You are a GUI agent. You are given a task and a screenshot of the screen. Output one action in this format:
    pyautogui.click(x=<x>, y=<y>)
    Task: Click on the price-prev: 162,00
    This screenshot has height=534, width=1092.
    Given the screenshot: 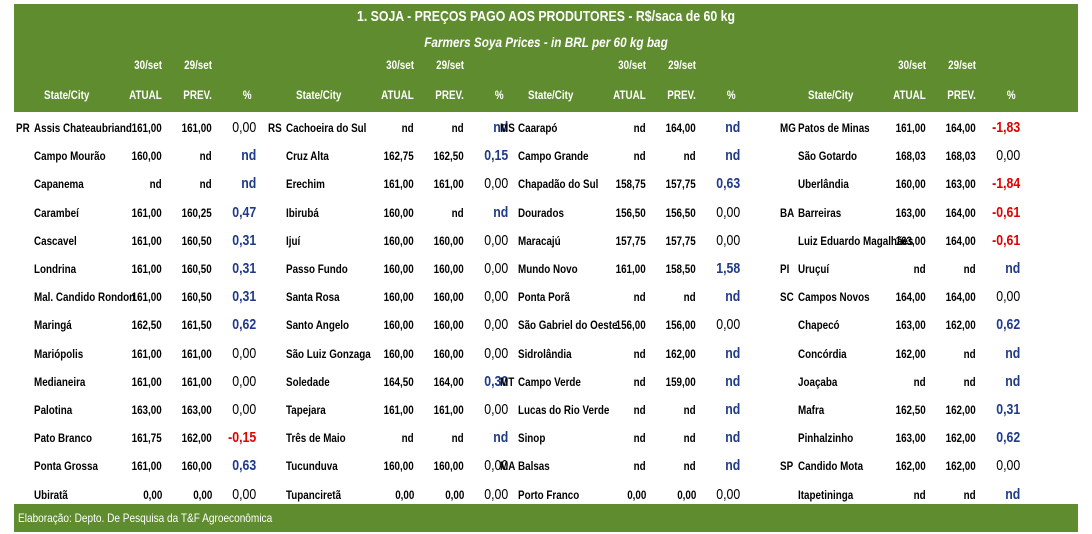 What is the action you would take?
    pyautogui.click(x=951, y=438)
    